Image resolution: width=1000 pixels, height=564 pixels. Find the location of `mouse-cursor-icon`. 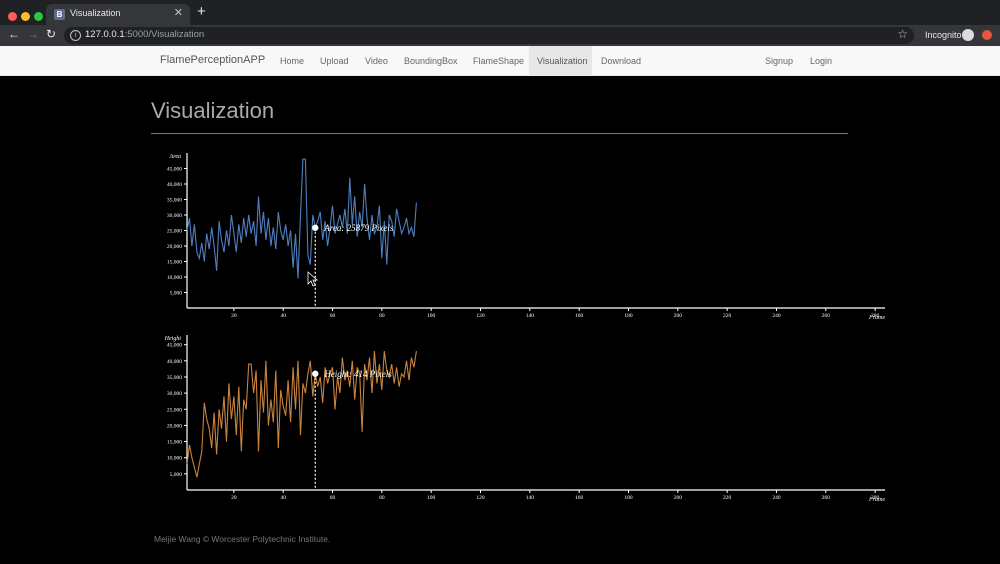

mouse-cursor-icon is located at coordinates (313, 279).